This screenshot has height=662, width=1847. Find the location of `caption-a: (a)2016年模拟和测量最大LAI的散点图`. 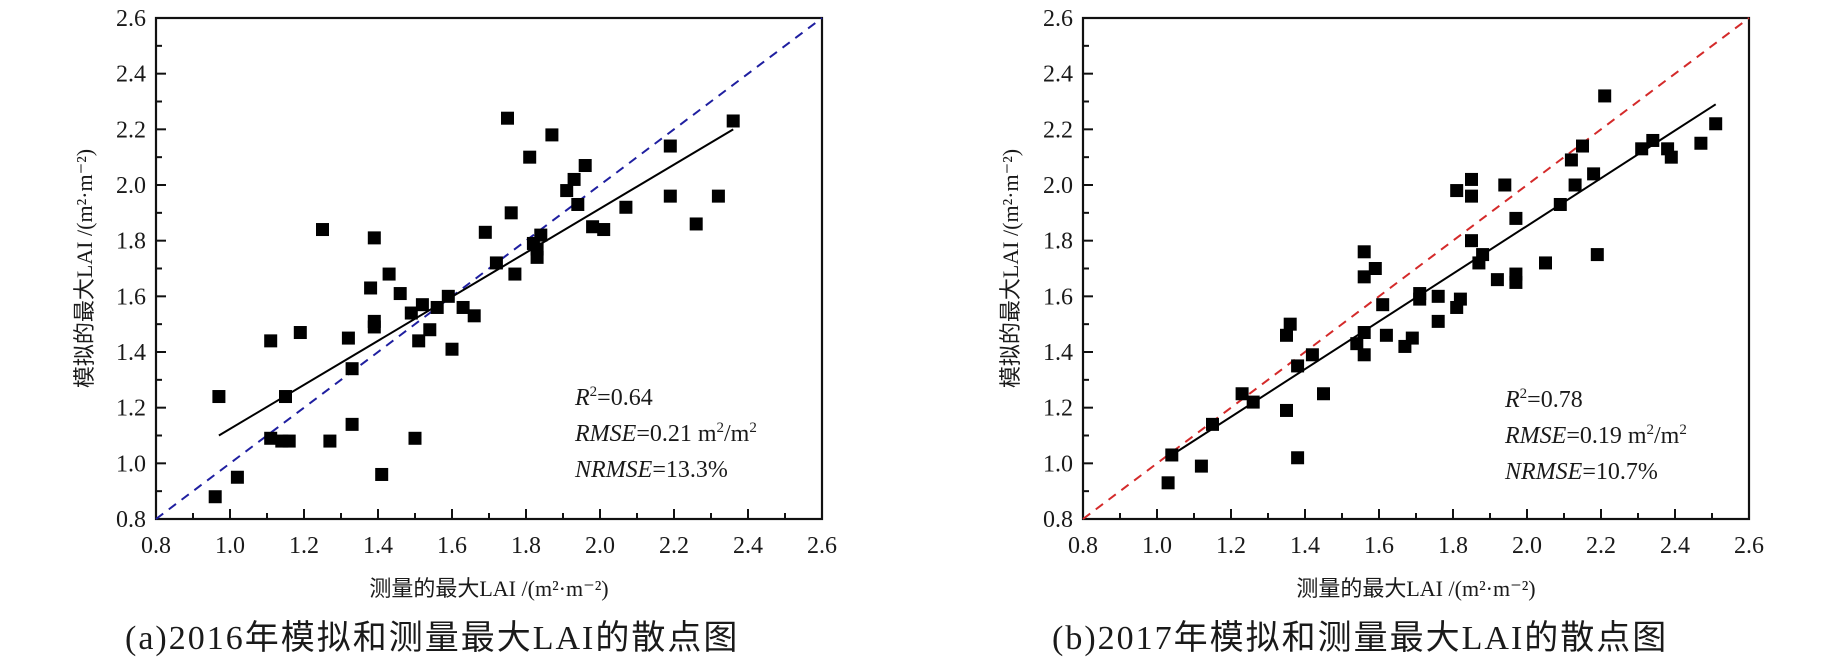

caption-a: (a)2016年模拟和测量最大LAI的散点图 is located at coordinates (432, 638).